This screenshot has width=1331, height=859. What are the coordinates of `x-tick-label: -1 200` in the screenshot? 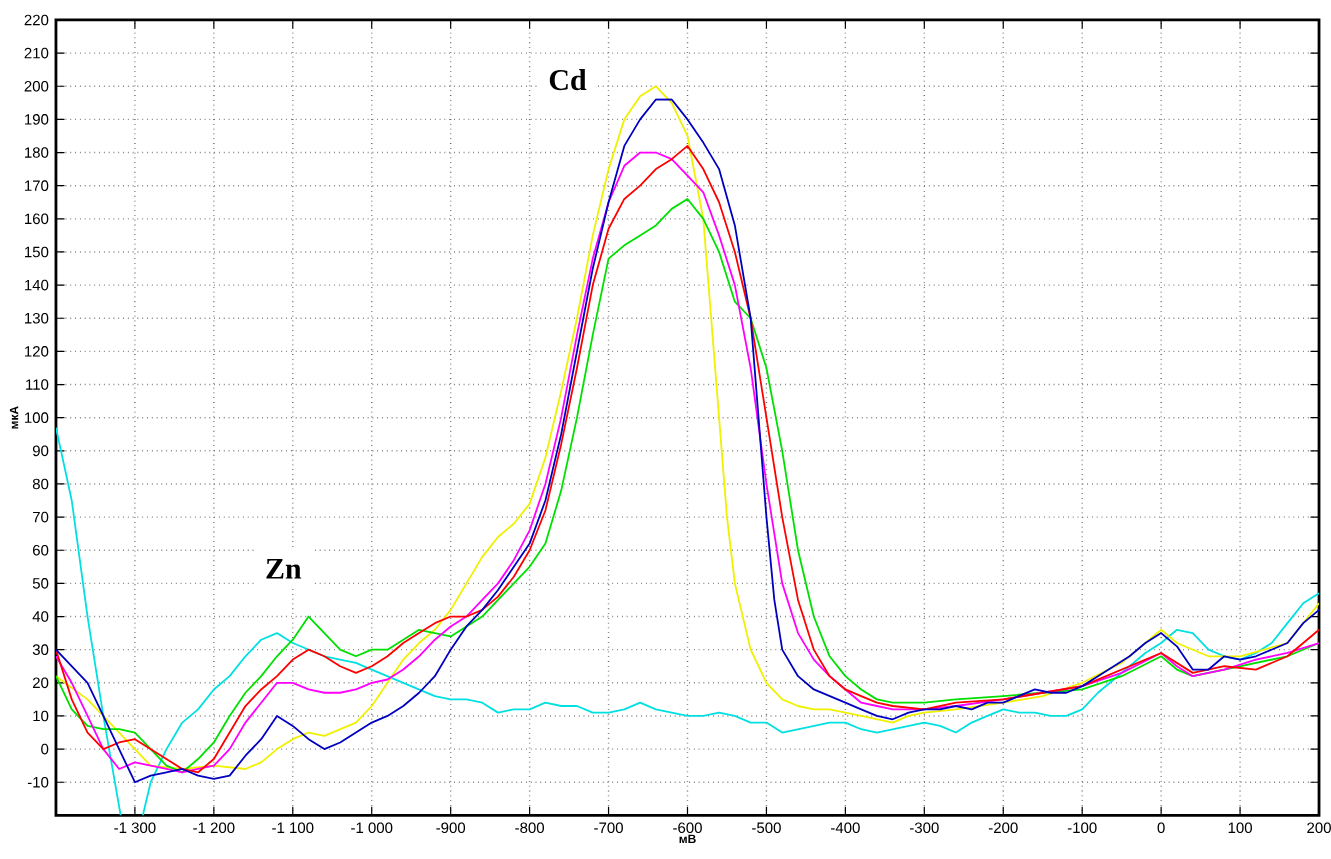 It's located at (214, 827).